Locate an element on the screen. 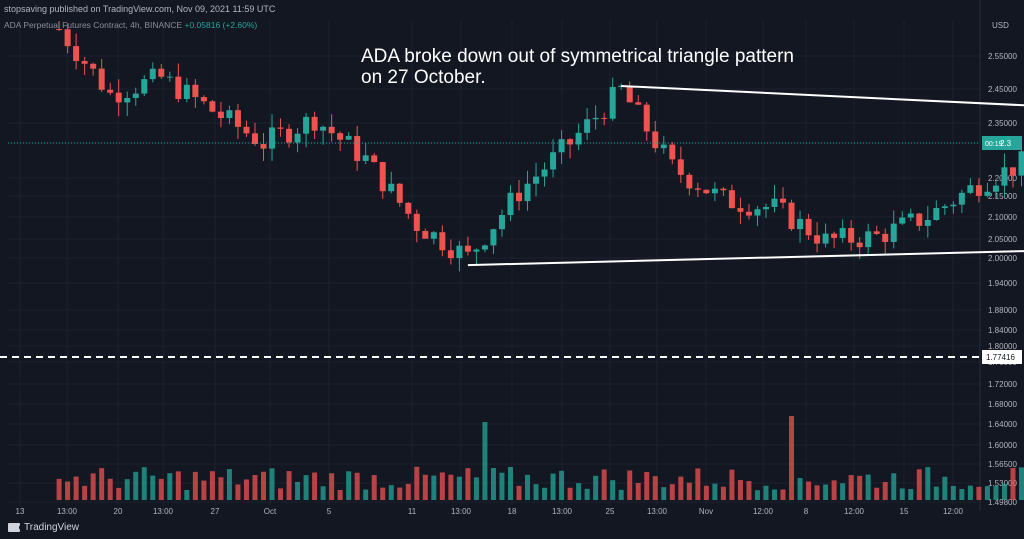  y-tick-label: 1.84000 is located at coordinates (1002, 330).